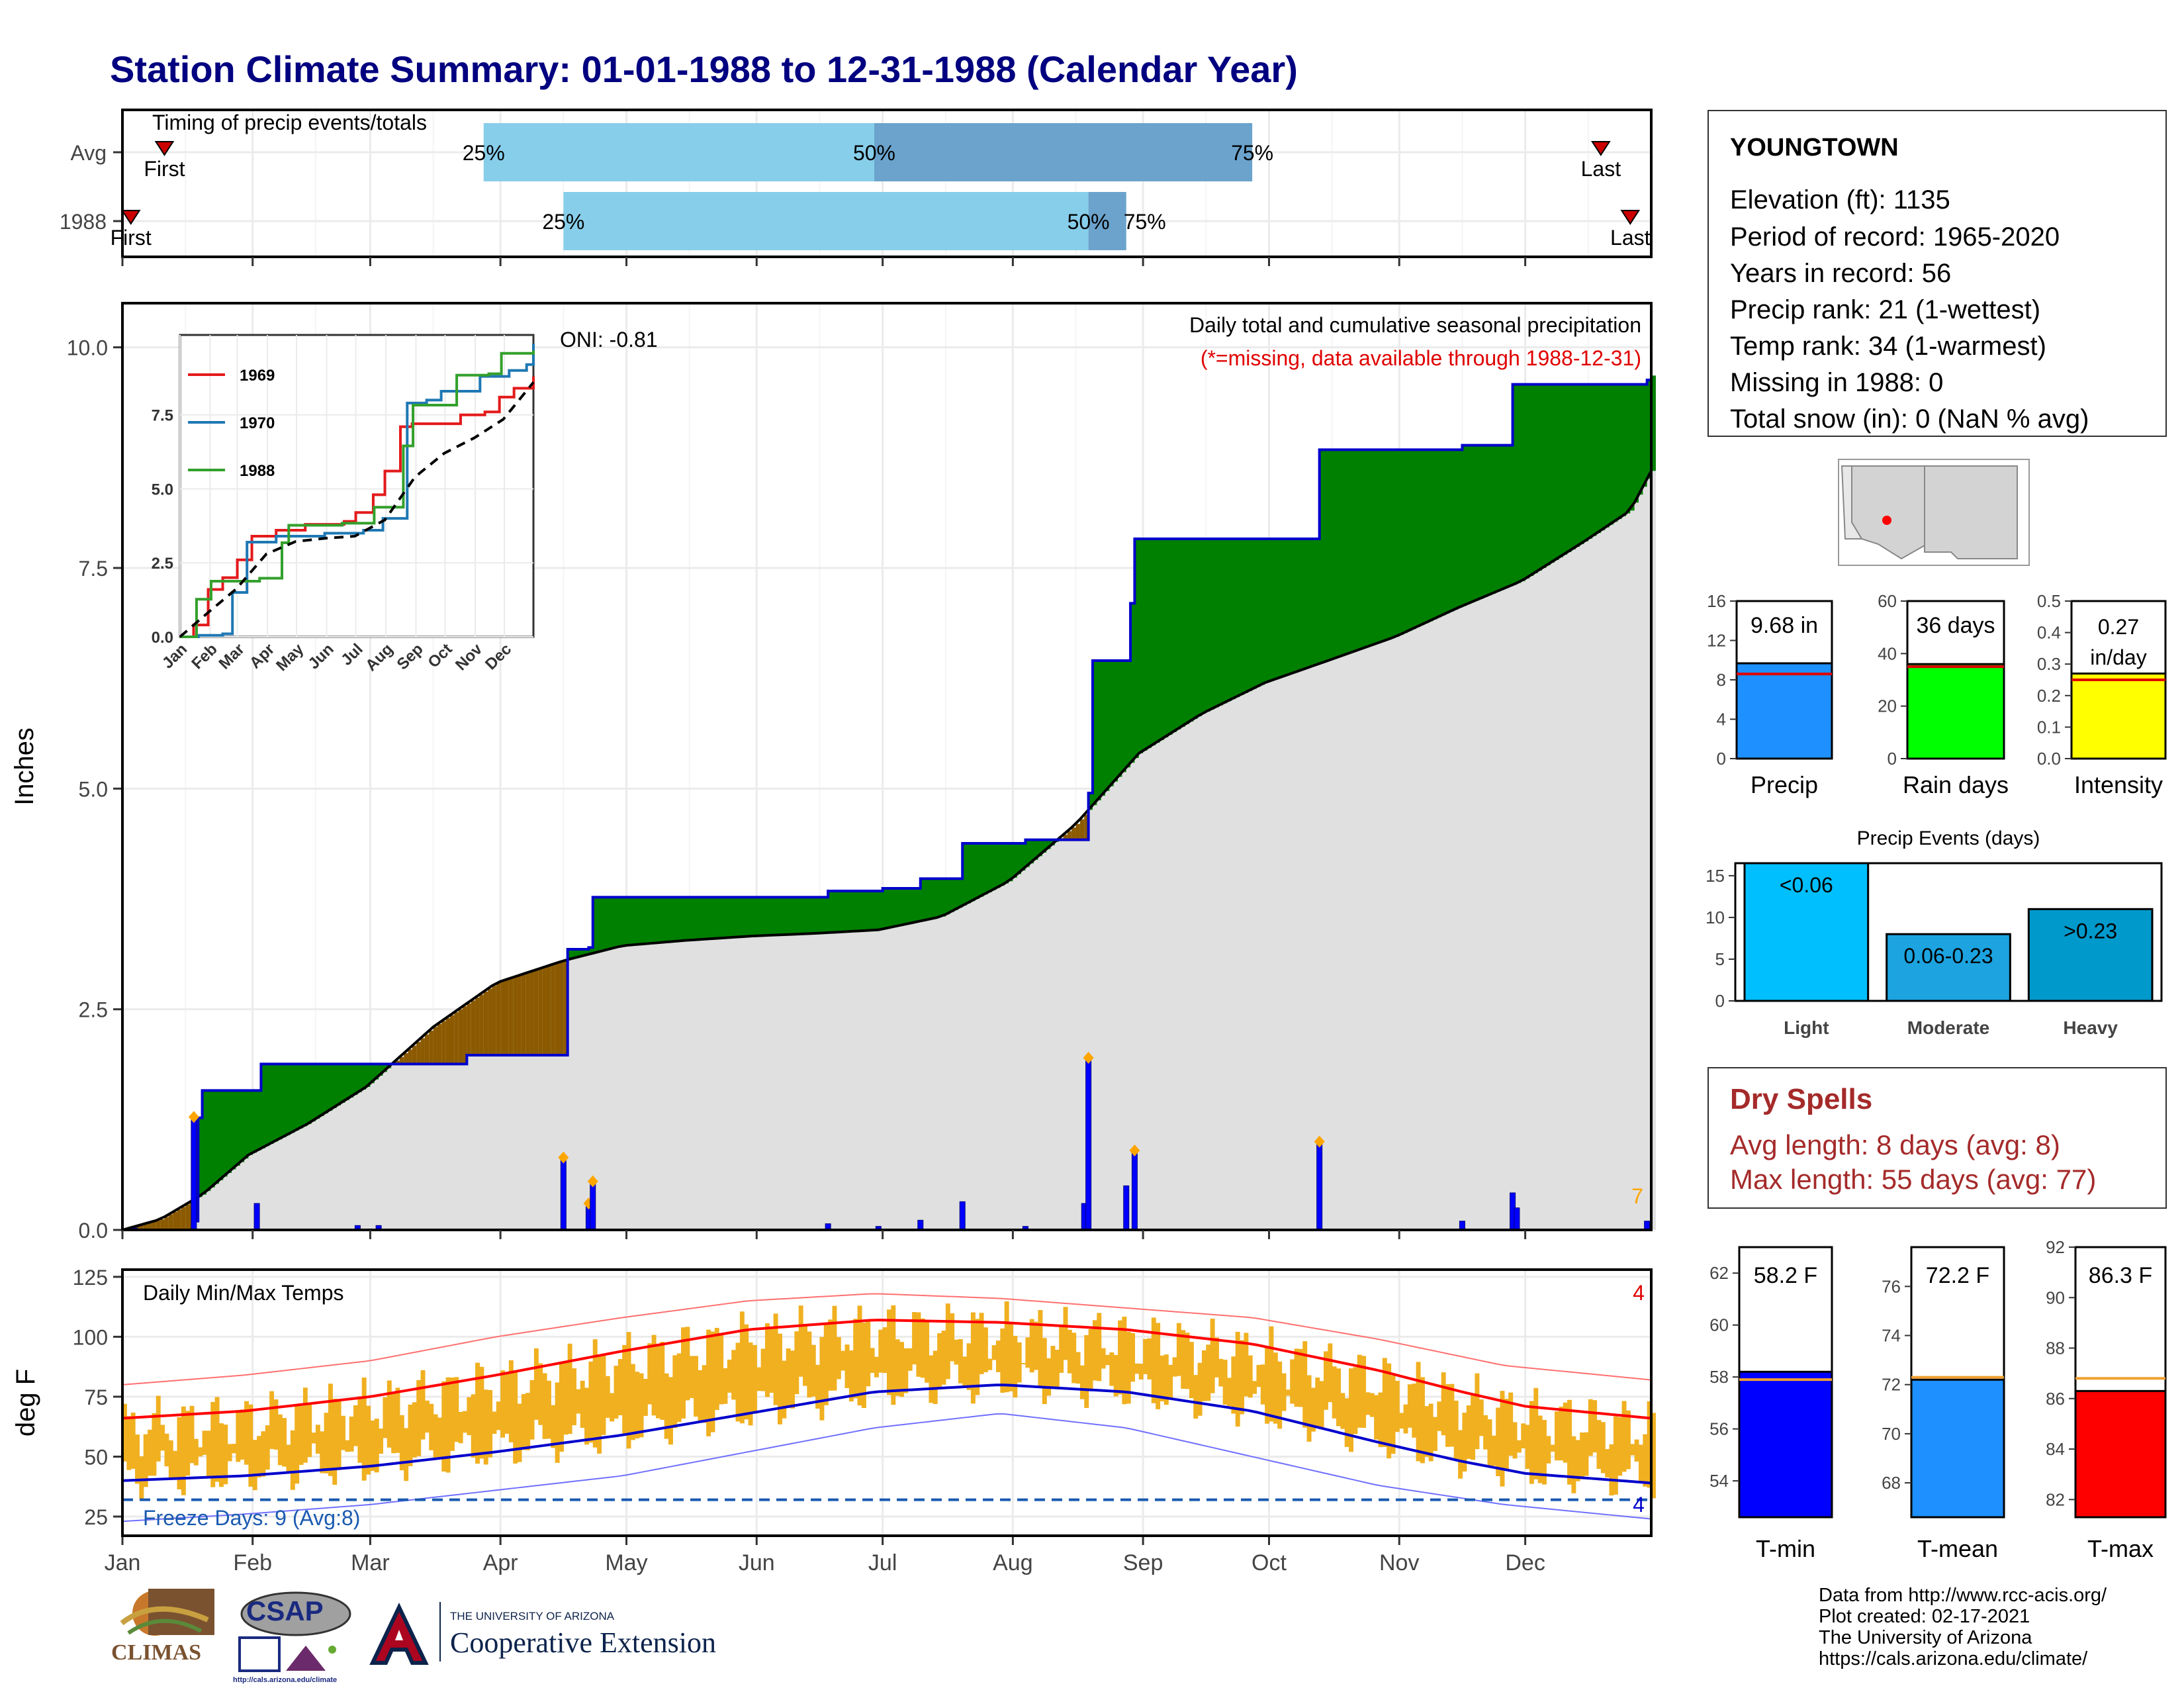  I want to click on small-bar, so click(1784, 711).